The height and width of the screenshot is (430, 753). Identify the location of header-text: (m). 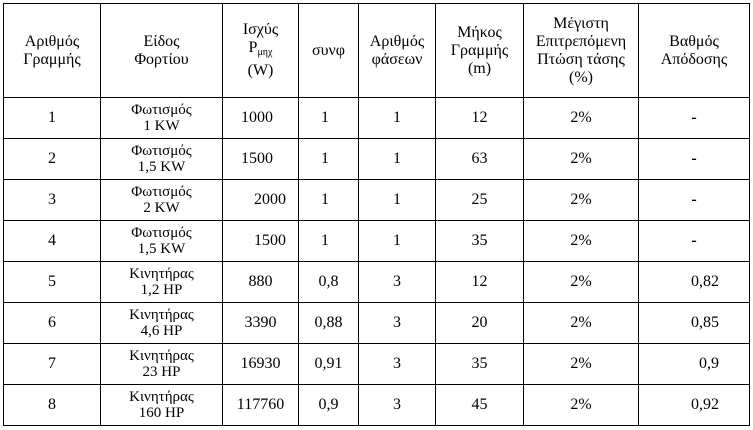
(479, 68).